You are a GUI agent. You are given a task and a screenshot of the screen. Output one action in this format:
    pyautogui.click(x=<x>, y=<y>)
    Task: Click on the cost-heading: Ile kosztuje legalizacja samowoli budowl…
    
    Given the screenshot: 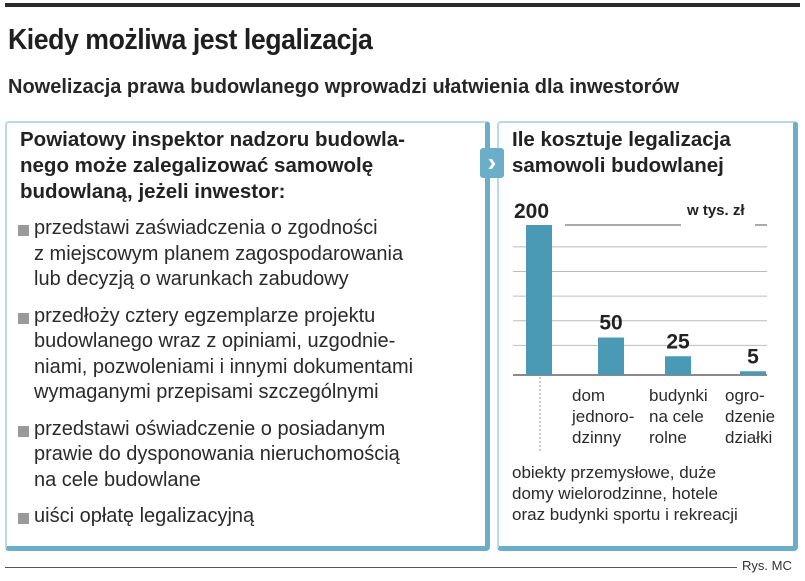 What is the action you would take?
    pyautogui.click(x=621, y=153)
    